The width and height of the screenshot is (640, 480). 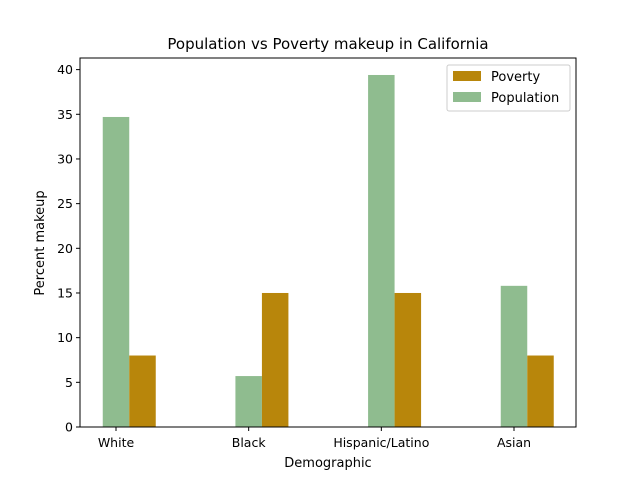 What do you see at coordinates (65, 248) in the screenshot?
I see `y-tick-label: 20` at bounding box center [65, 248].